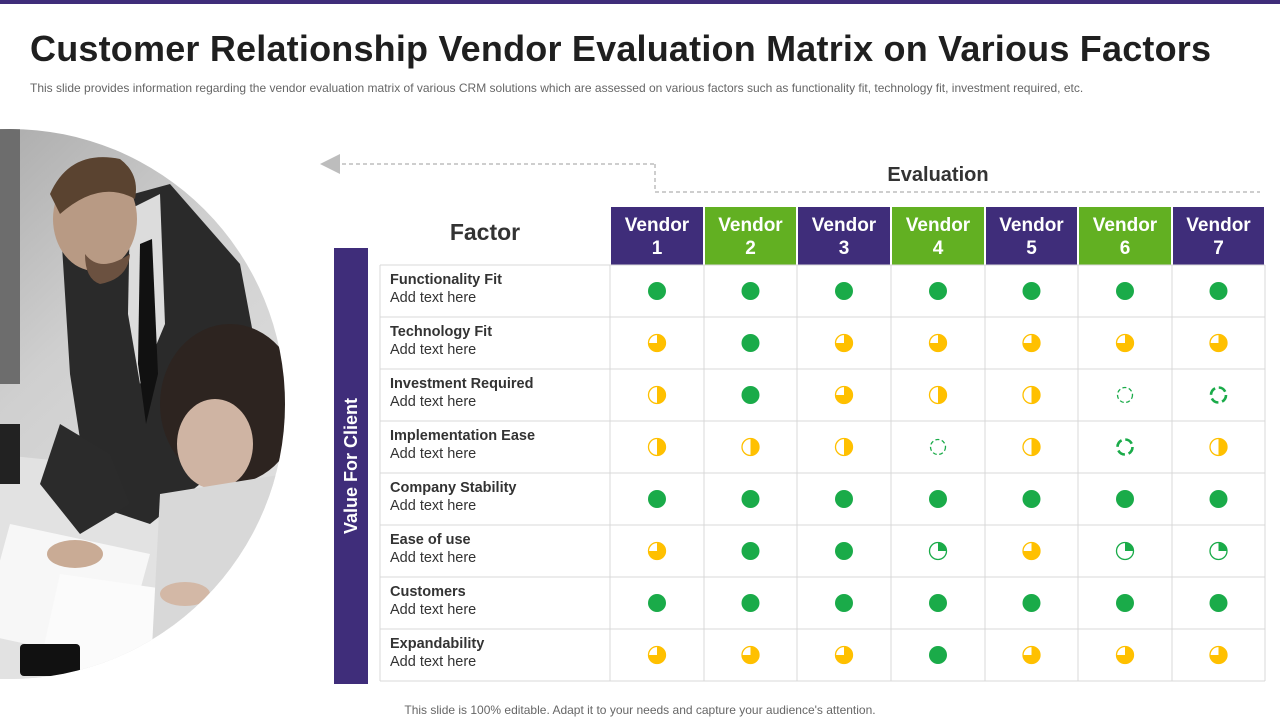 This screenshot has width=1280, height=720. I want to click on vendor-header-7: Vendor 7, so click(1218, 236).